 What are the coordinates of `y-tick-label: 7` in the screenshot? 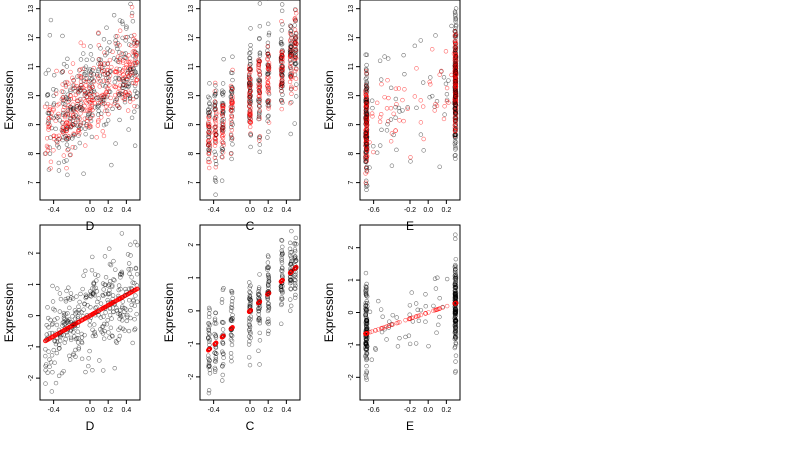 It's located at (191, 183).